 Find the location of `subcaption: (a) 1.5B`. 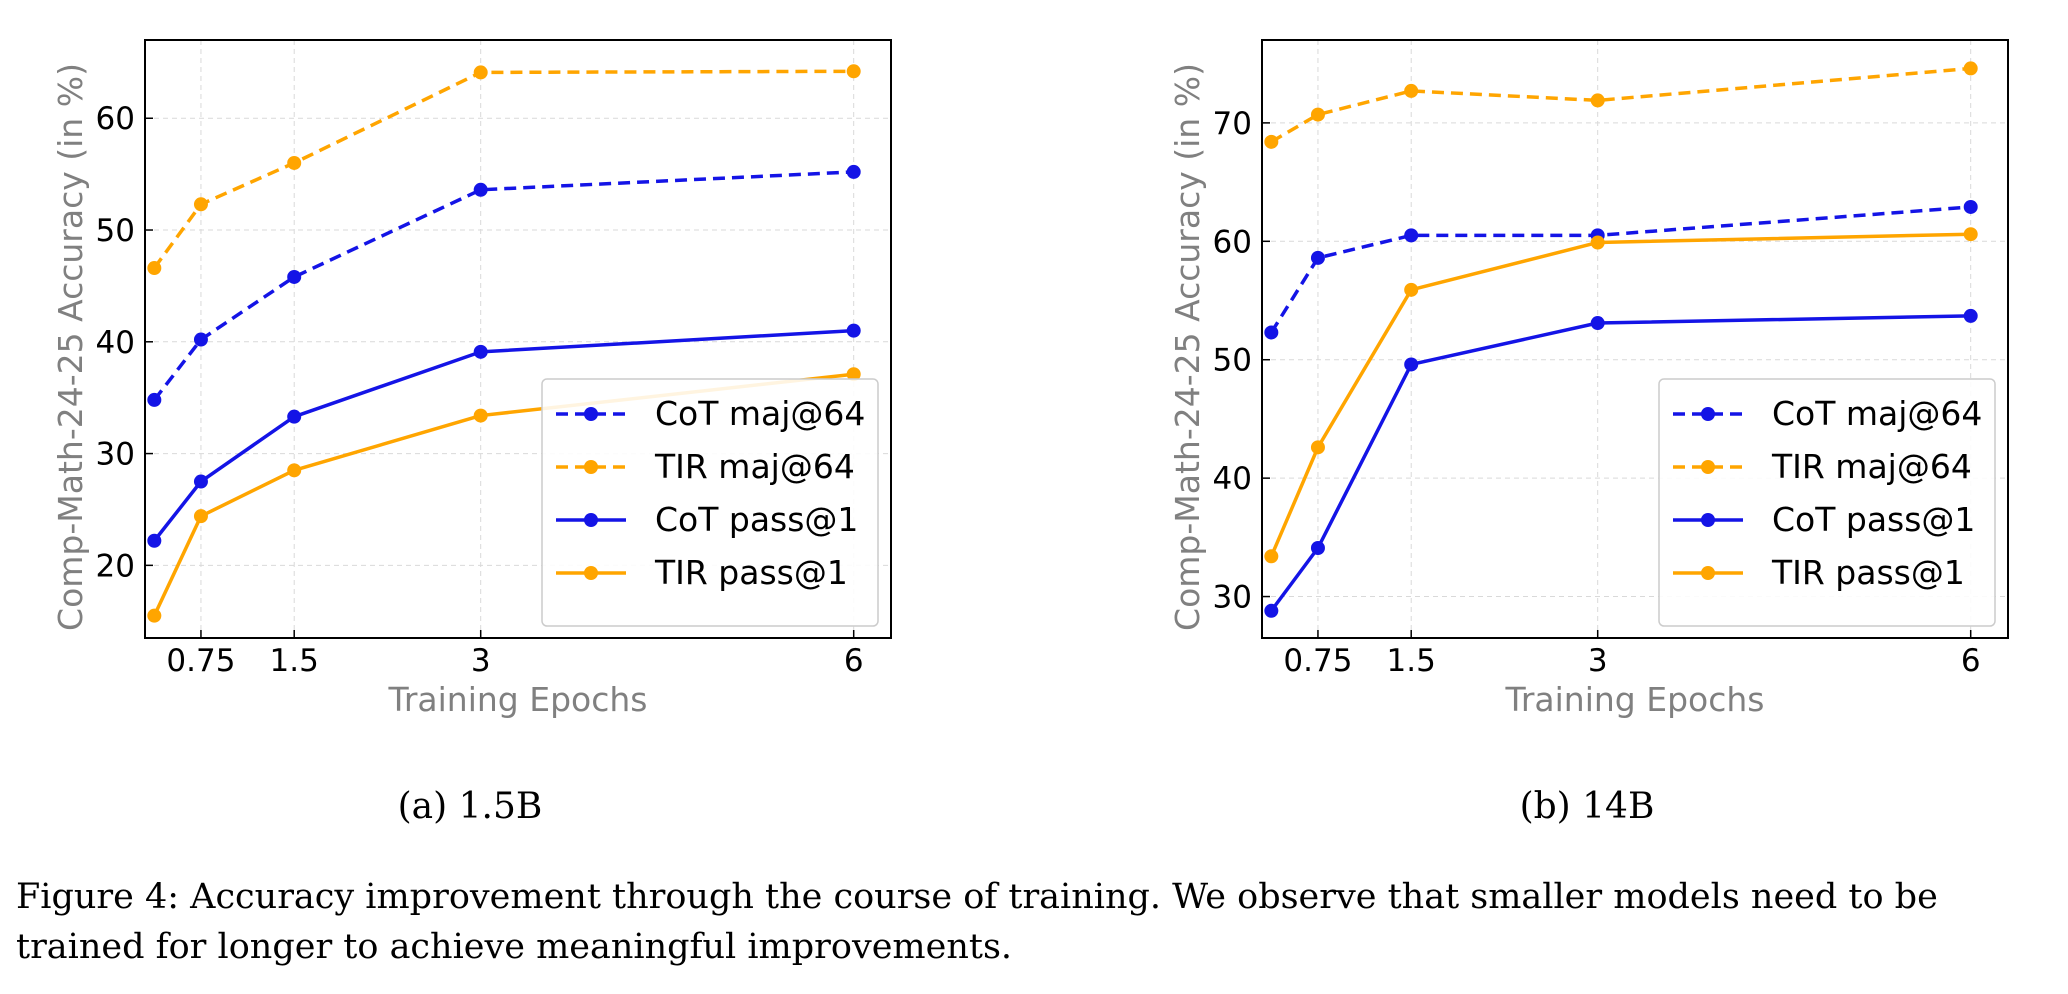

subcaption: (a) 1.5B is located at coordinates (470, 806).